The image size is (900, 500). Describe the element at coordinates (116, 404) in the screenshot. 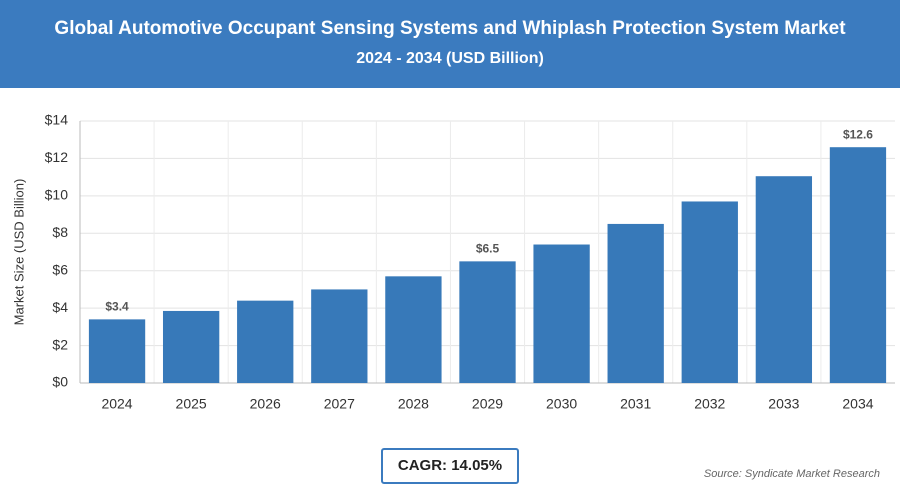

I see `x-tick-label: 2024` at that location.